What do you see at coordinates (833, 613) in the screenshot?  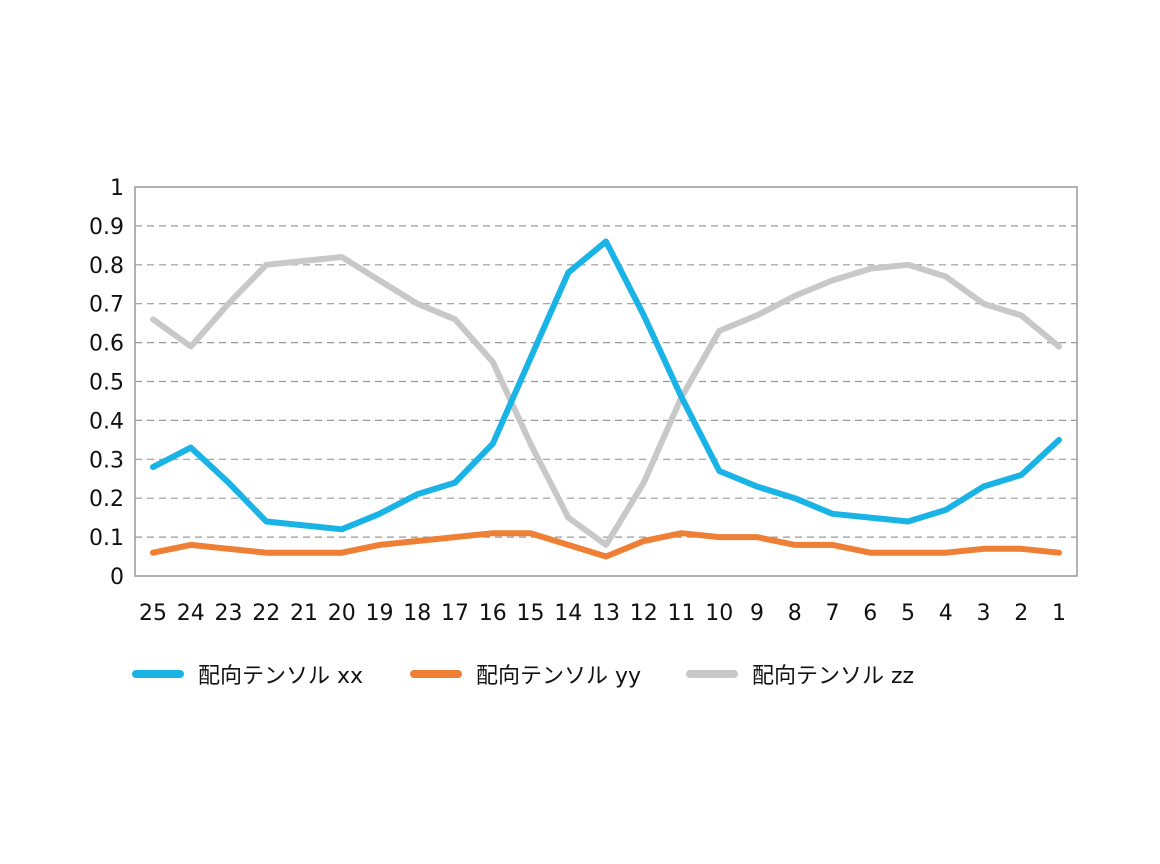 I see `x-tick-label: 7` at bounding box center [833, 613].